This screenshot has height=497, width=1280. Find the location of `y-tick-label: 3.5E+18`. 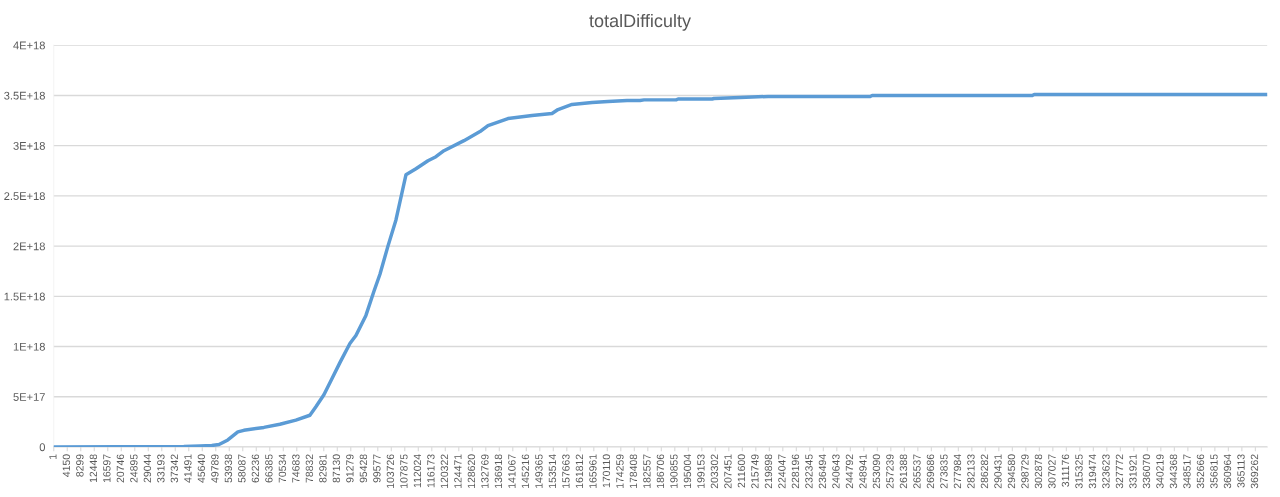

y-tick-label: 3.5E+18 is located at coordinates (24, 95).